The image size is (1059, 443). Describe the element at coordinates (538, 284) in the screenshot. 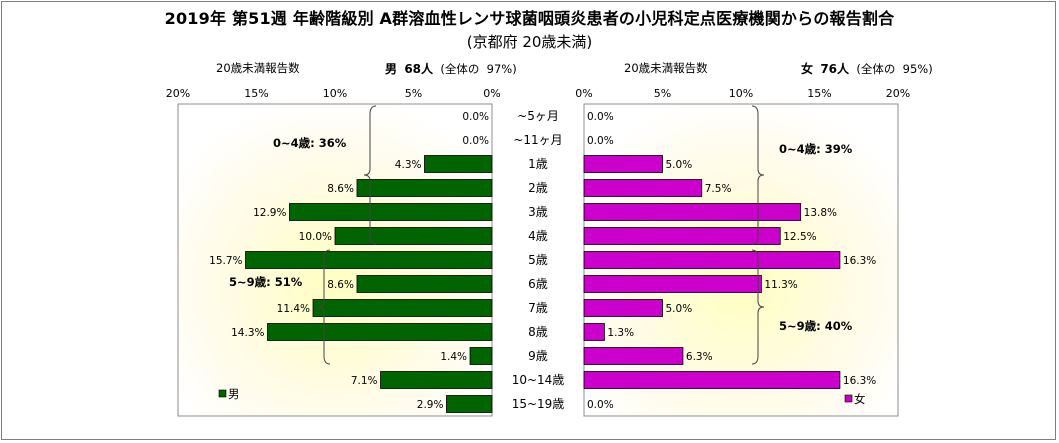

I see `category-label: 6歳` at that location.